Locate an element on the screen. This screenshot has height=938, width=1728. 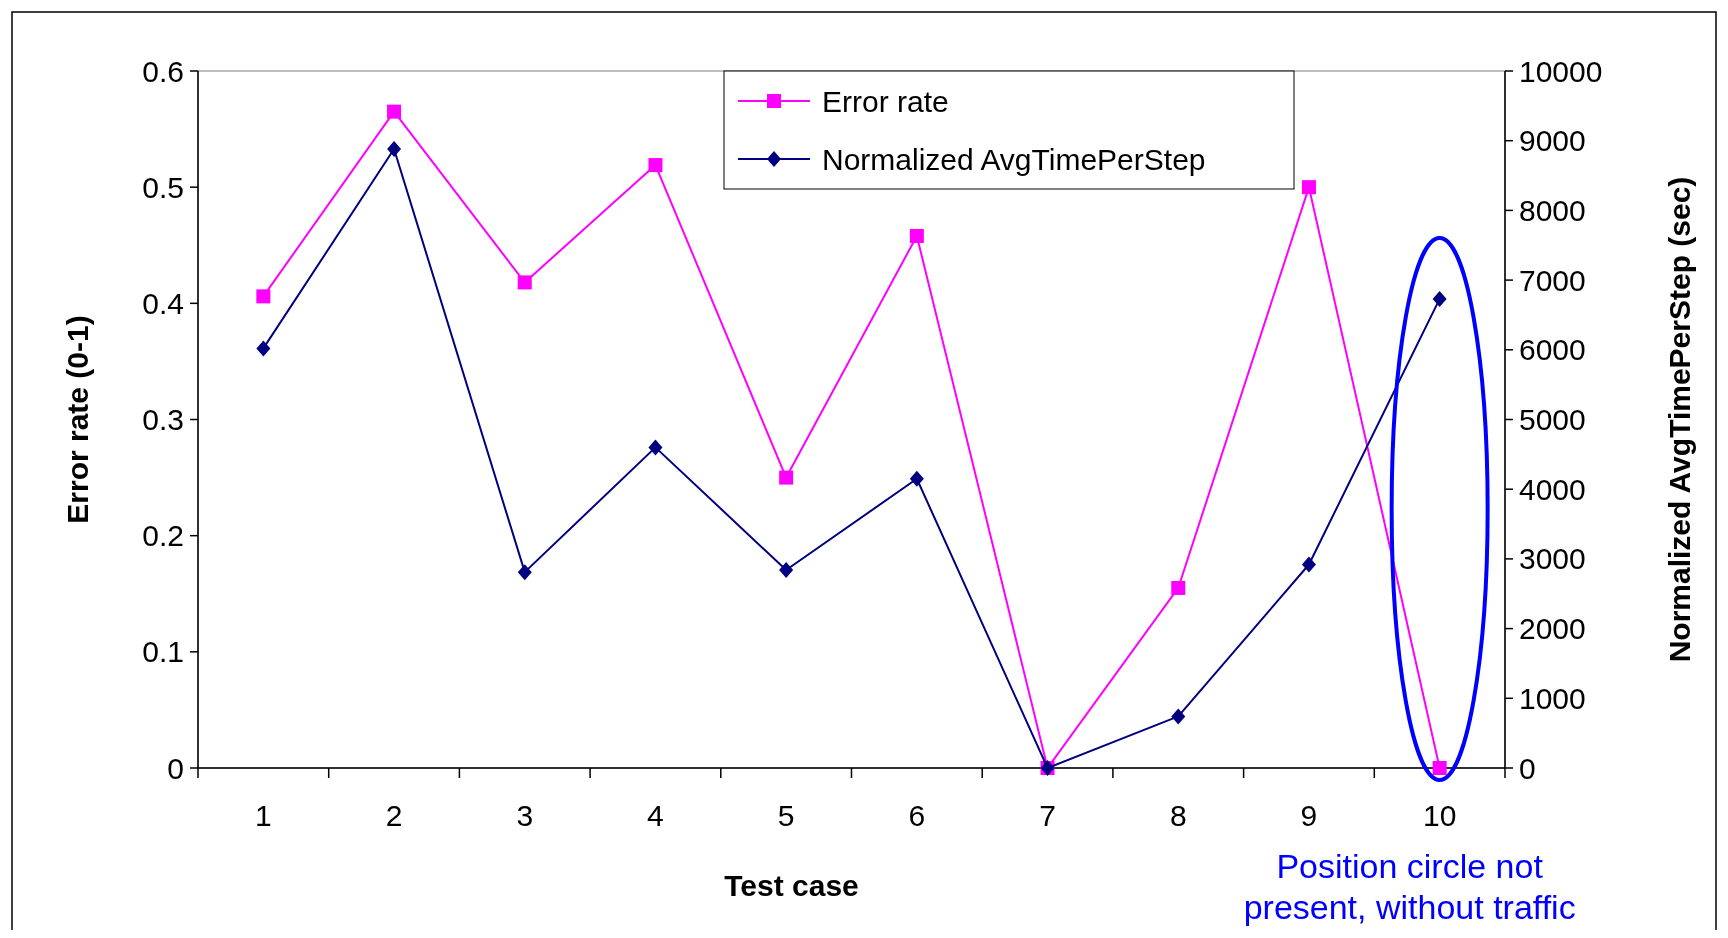
x-tick-label: 2 is located at coordinates (394, 815).